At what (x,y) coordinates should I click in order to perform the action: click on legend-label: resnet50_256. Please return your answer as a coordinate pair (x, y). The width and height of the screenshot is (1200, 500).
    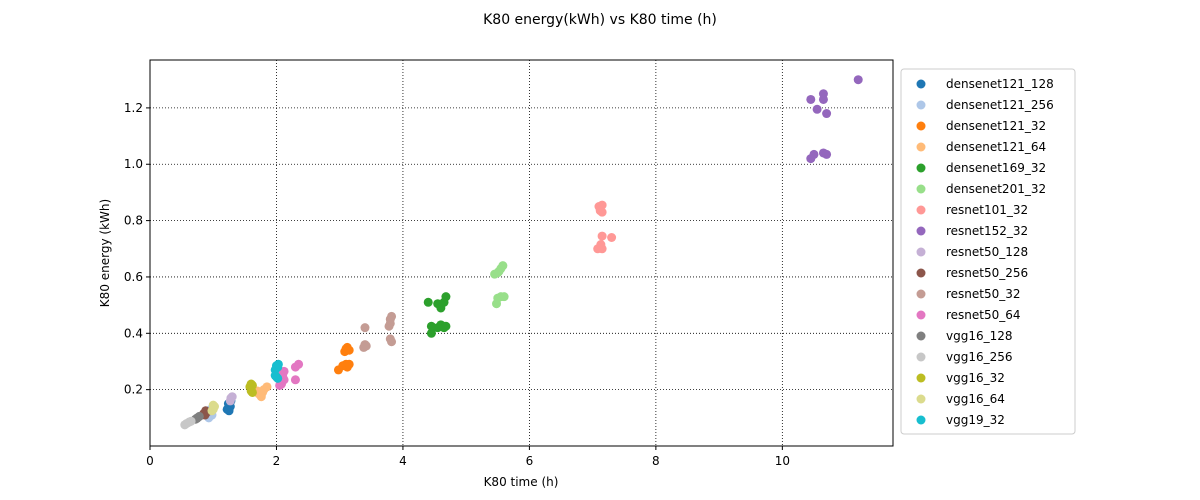
    Looking at the image, I should click on (987, 273).